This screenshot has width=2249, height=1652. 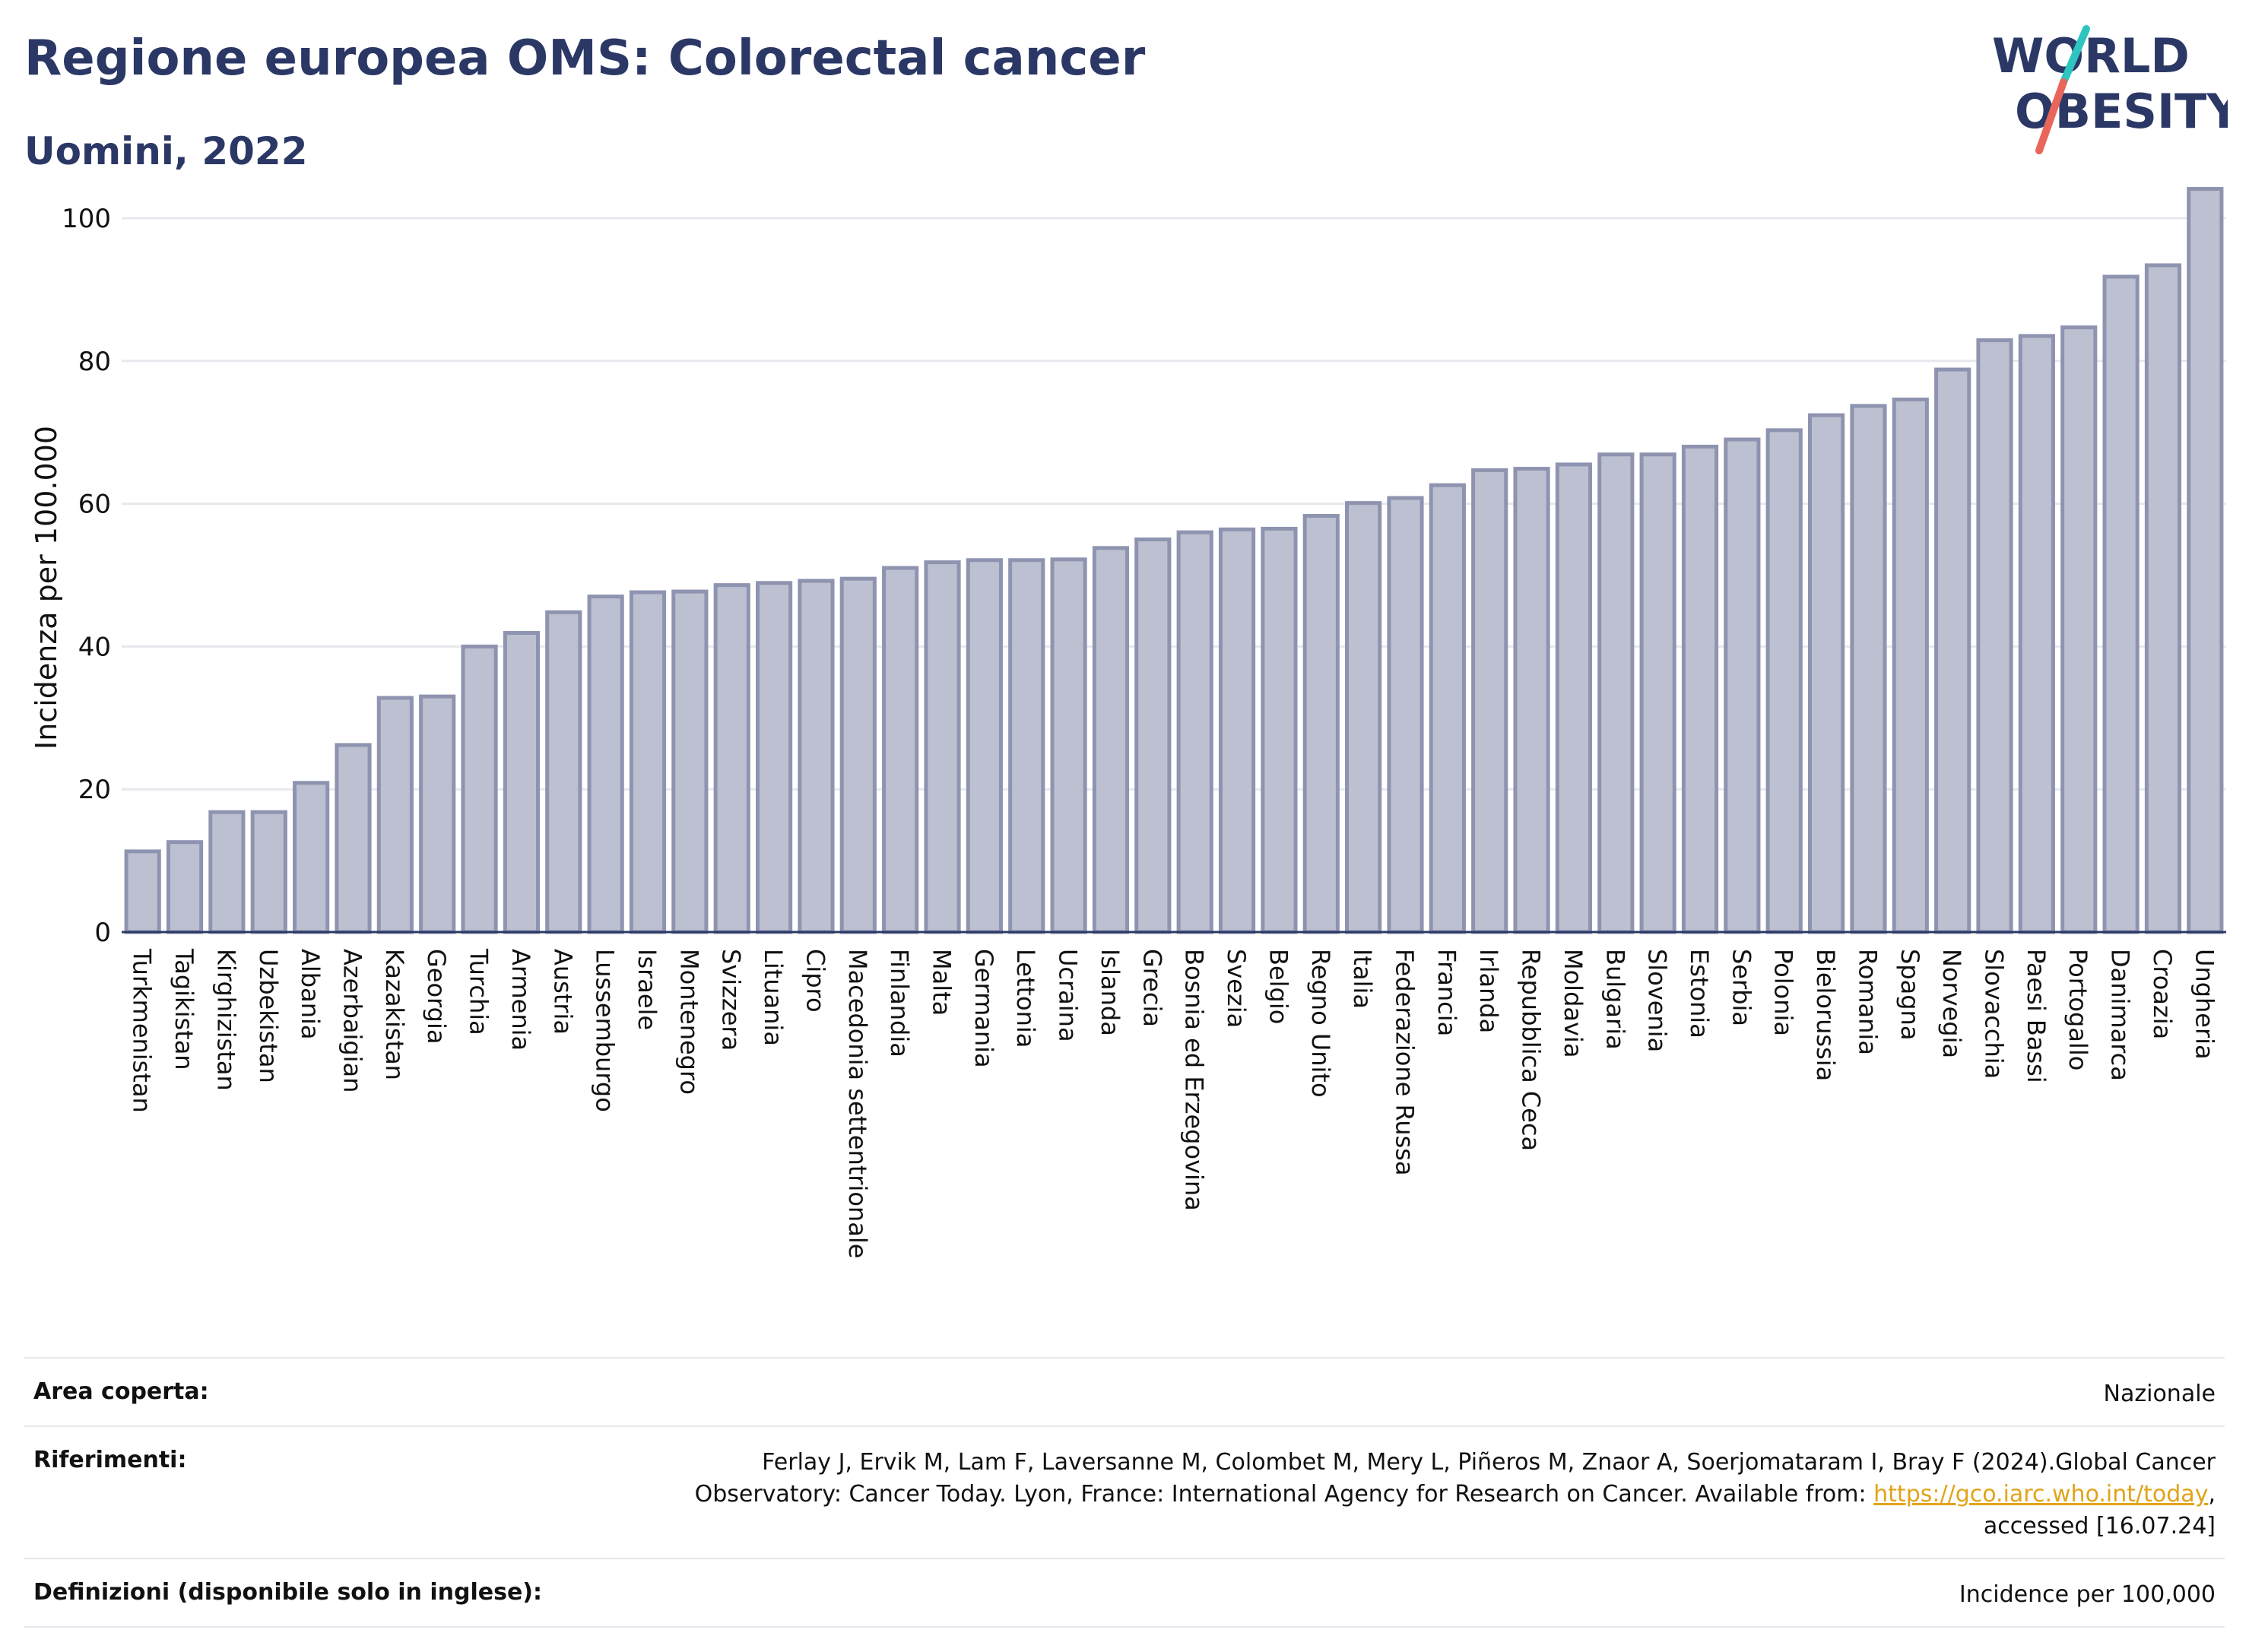 What do you see at coordinates (1910, 994) in the screenshot?
I see `x-tick-label: Spagna` at bounding box center [1910, 994].